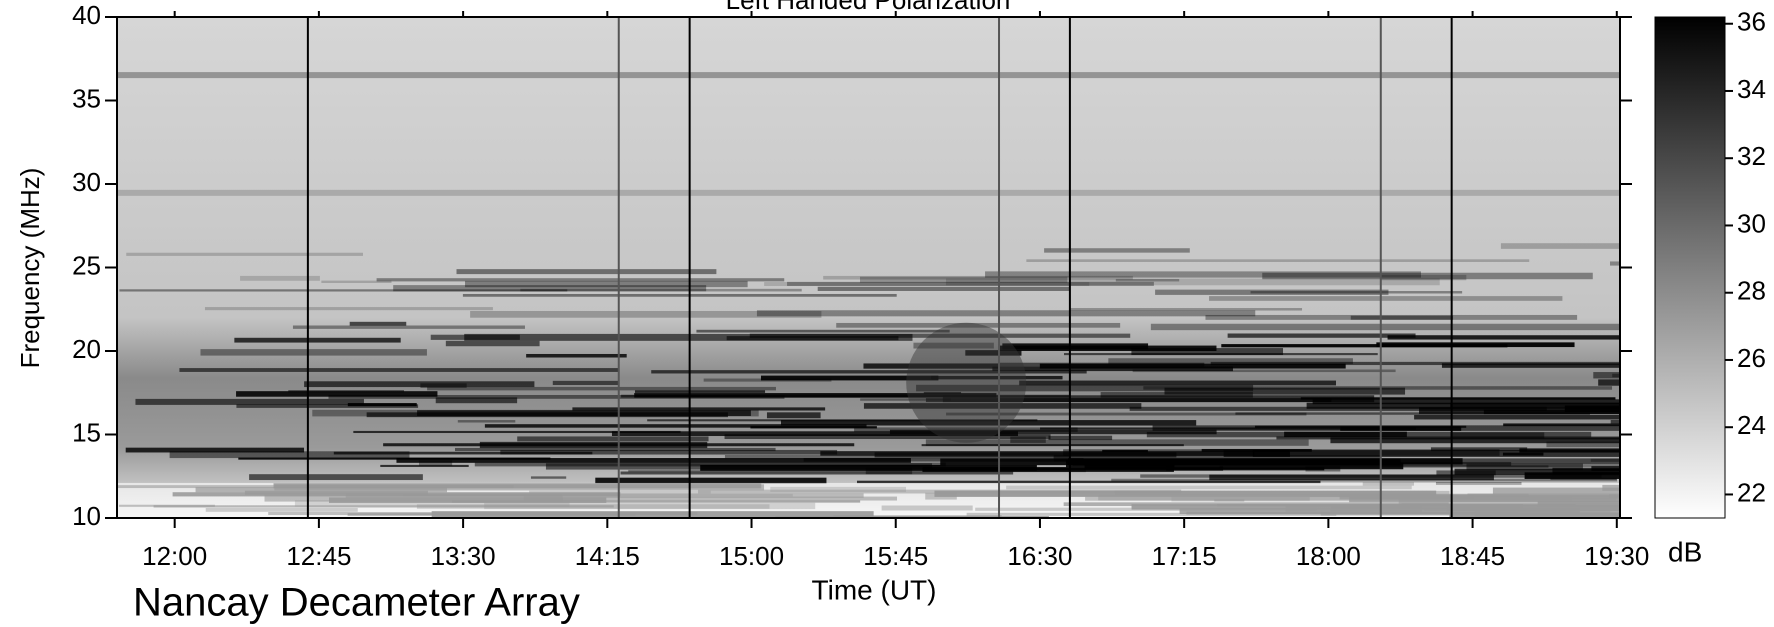  Describe the element at coordinates (895, 556) in the screenshot. I see `x-tick-label: 15:45` at that location.